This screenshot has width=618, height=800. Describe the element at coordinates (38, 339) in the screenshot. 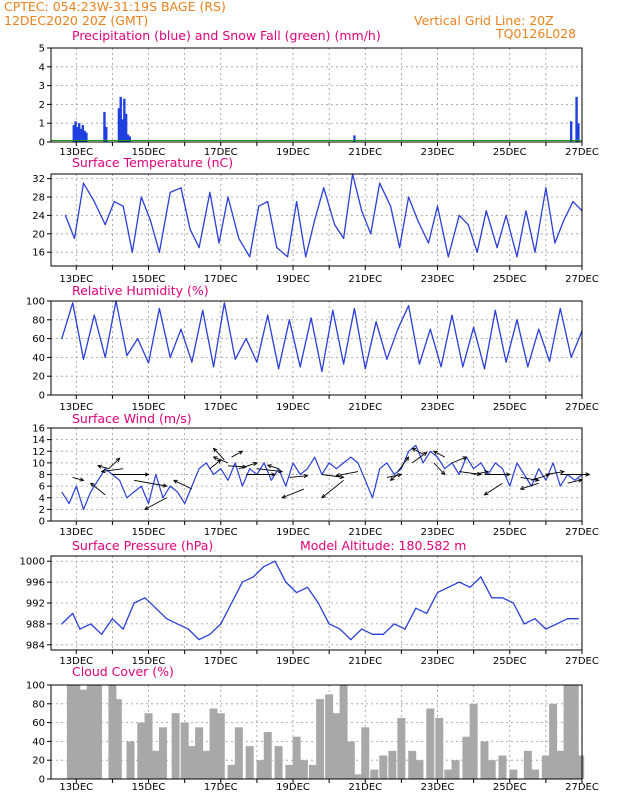

I see `y-tick-label: 60` at that location.